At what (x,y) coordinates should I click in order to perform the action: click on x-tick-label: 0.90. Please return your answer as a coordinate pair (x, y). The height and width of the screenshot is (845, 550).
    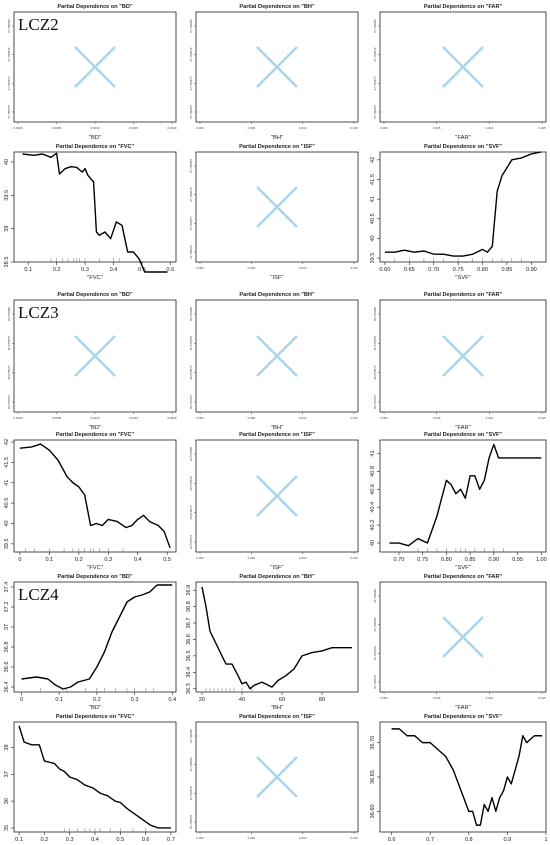
    Looking at the image, I should click on (531, 270).